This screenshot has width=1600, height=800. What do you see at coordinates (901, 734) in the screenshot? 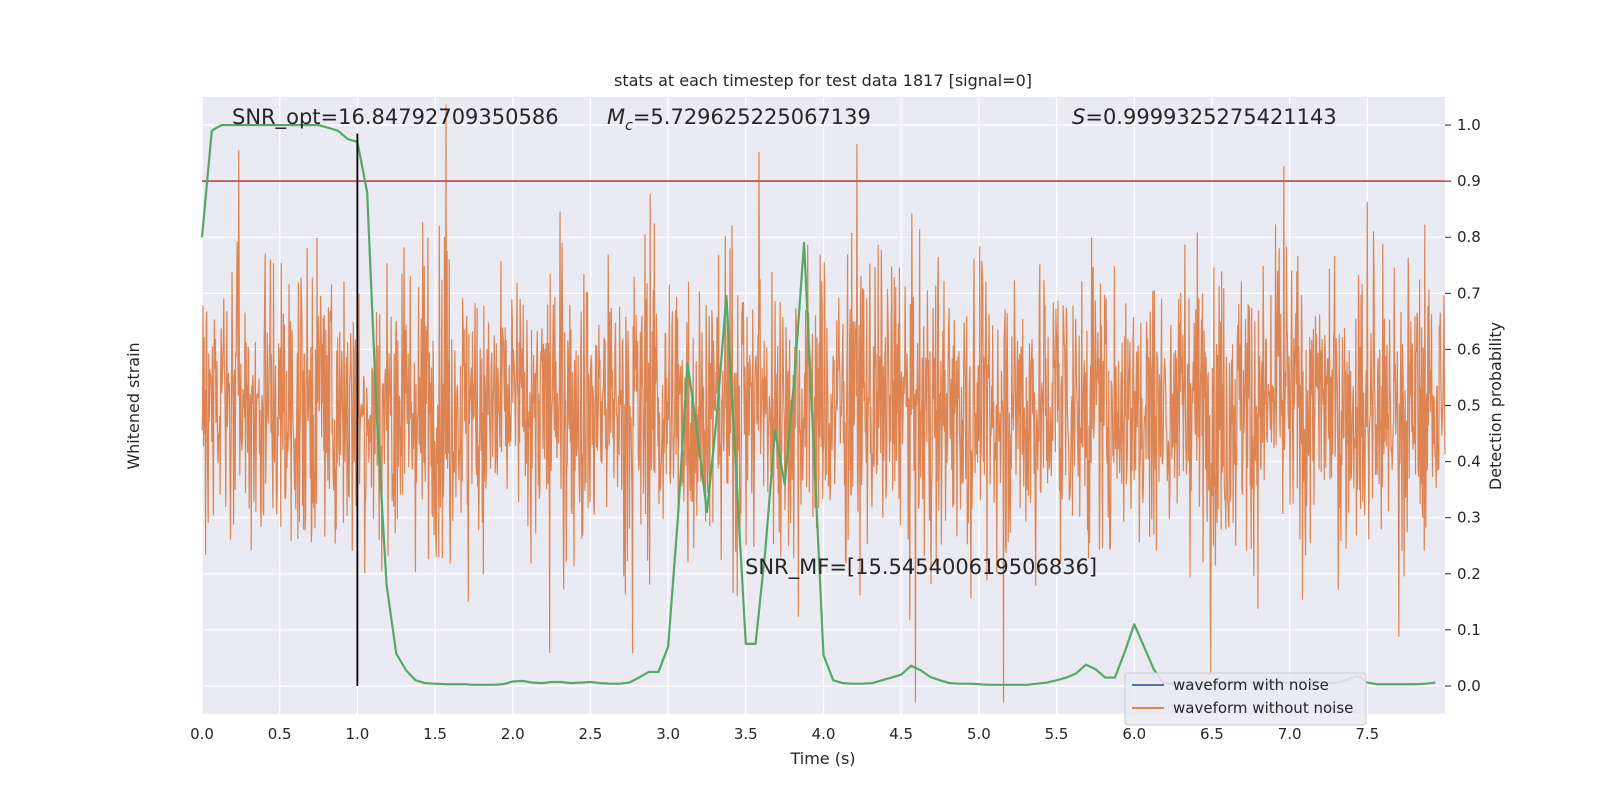
I see `x-tick-label: 4.5` at bounding box center [901, 734].